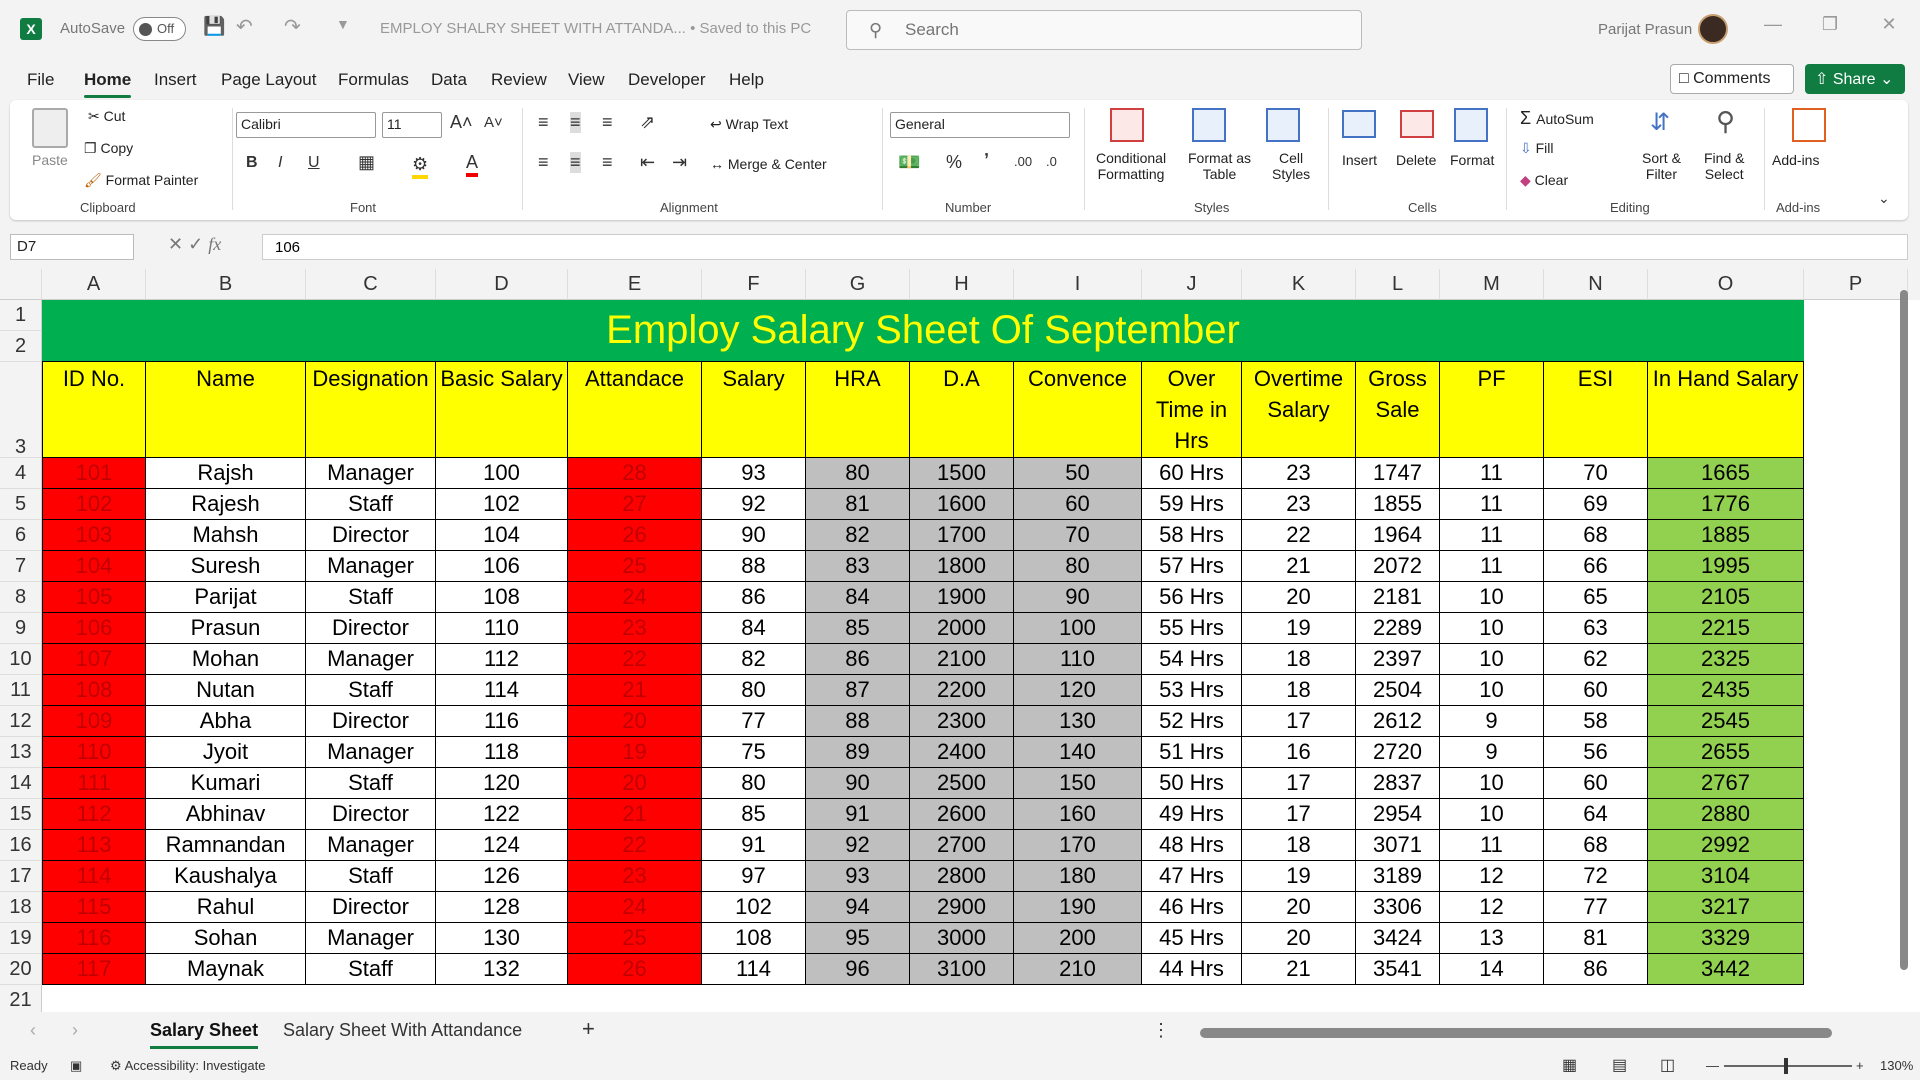 Image resolution: width=1920 pixels, height=1080 pixels. Describe the element at coordinates (954, 162) in the screenshot. I see `percent-icon: %` at that location.